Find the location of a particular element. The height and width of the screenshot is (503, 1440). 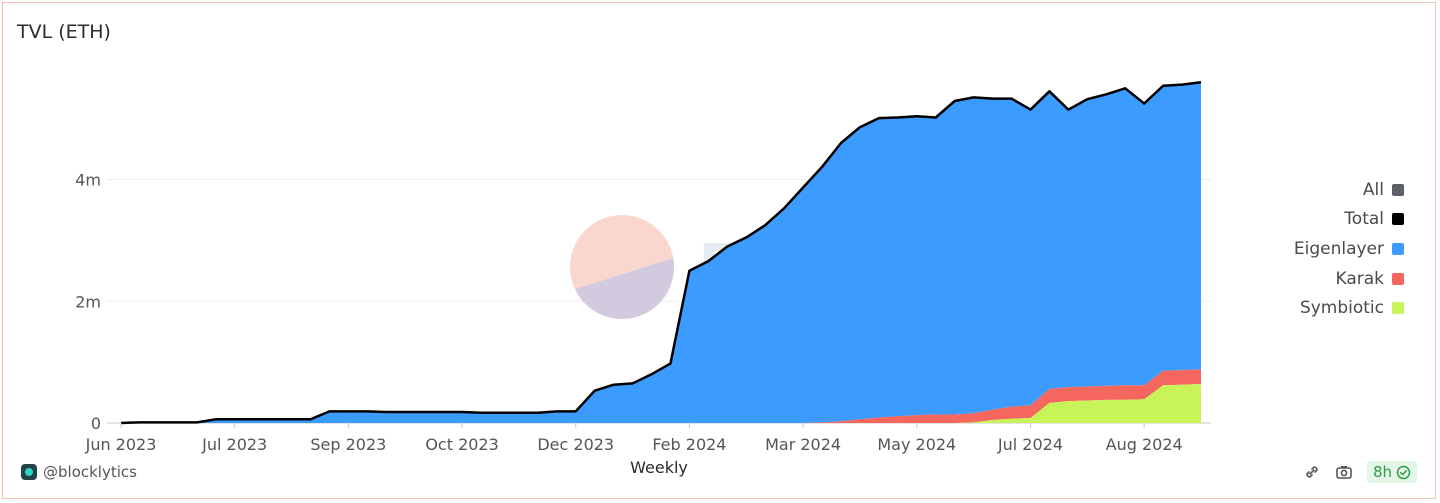

x-tick-label: May 2024 is located at coordinates (916, 444).